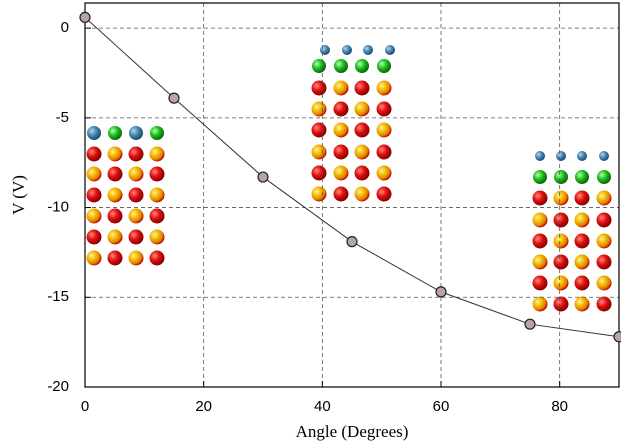 The image size is (621, 444). I want to click on y-tick-label: -5, so click(62, 117).